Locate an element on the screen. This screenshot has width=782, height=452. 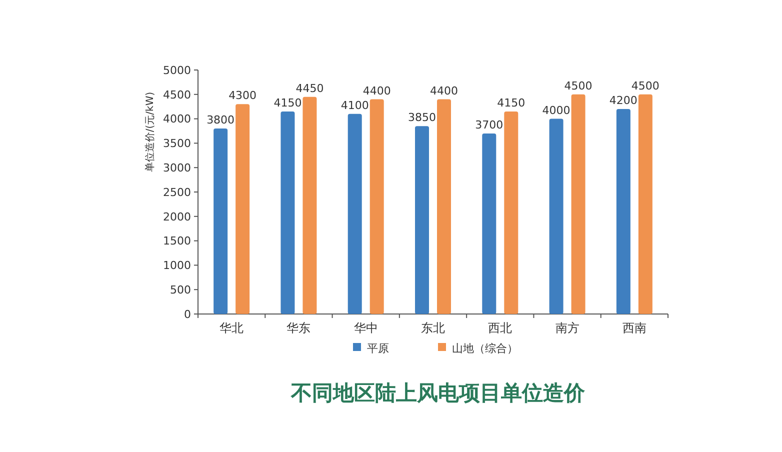
data-label: 4450 is located at coordinates (310, 88).